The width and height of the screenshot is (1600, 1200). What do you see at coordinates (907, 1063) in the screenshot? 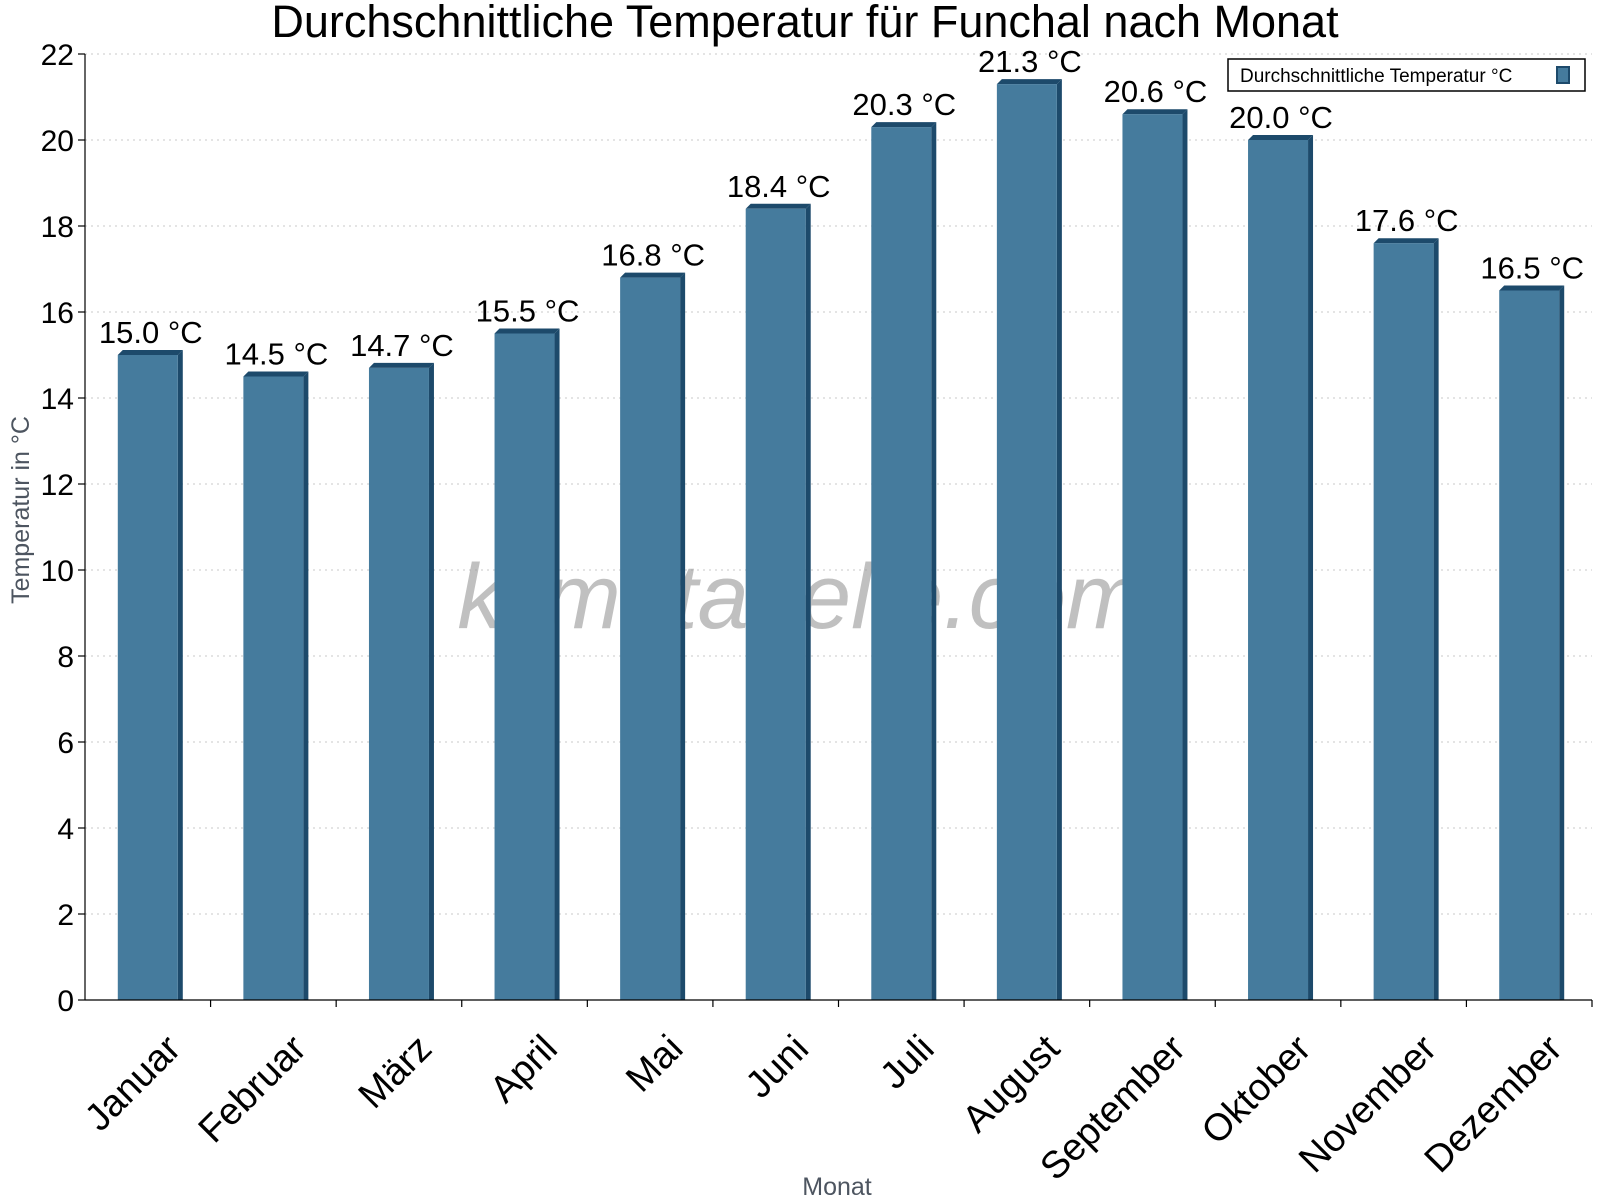
I see `x-category-label: Juli` at bounding box center [907, 1063].